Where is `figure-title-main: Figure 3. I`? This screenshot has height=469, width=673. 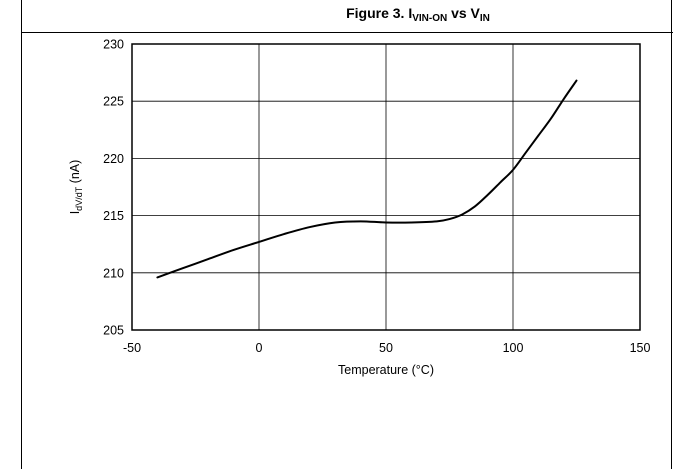
figure-title-main: Figure 3. I is located at coordinates (379, 13).